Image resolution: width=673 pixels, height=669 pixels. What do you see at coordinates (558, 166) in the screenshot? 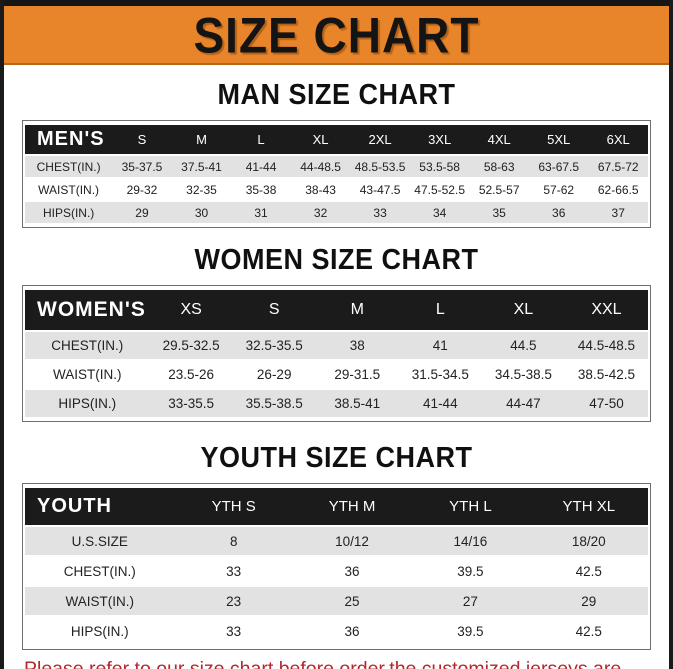
I see `value-cell: 63-67.5` at bounding box center [558, 166].